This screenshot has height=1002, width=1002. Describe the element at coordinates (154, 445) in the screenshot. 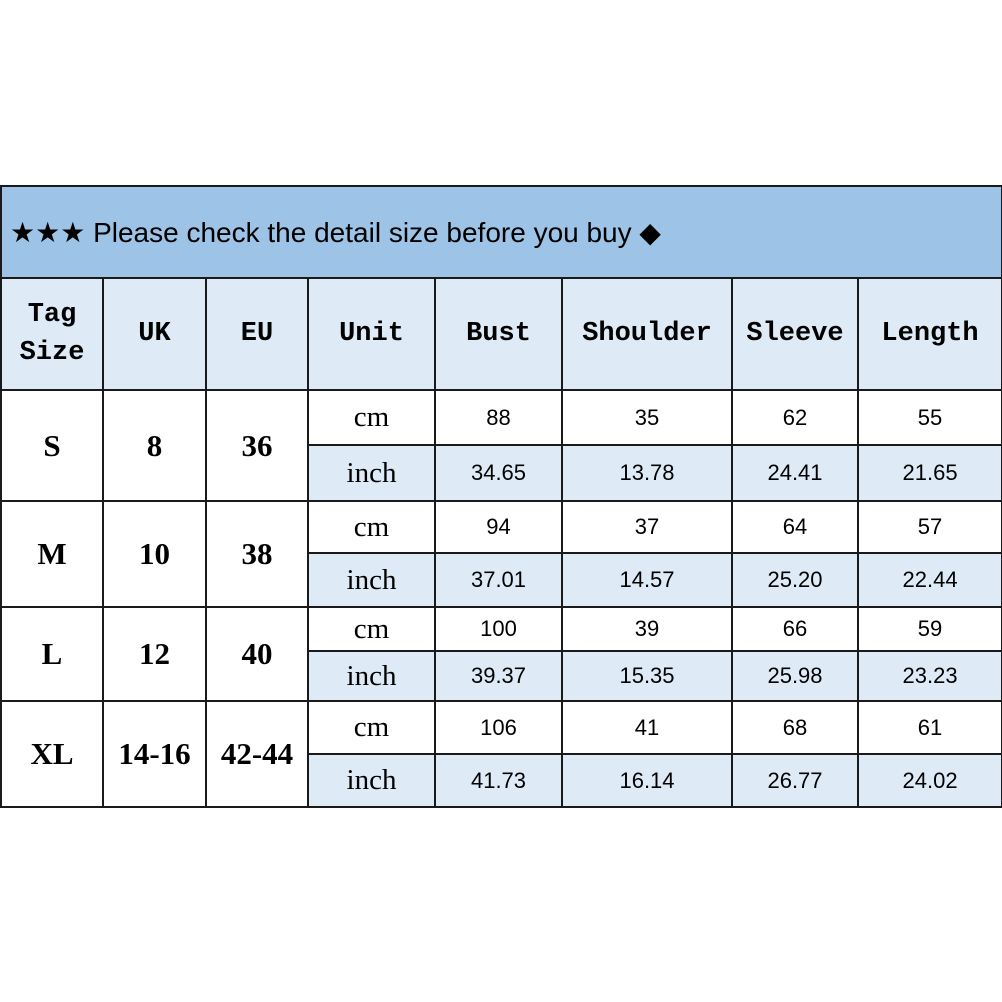

I see `cell-uk: 8` at that location.